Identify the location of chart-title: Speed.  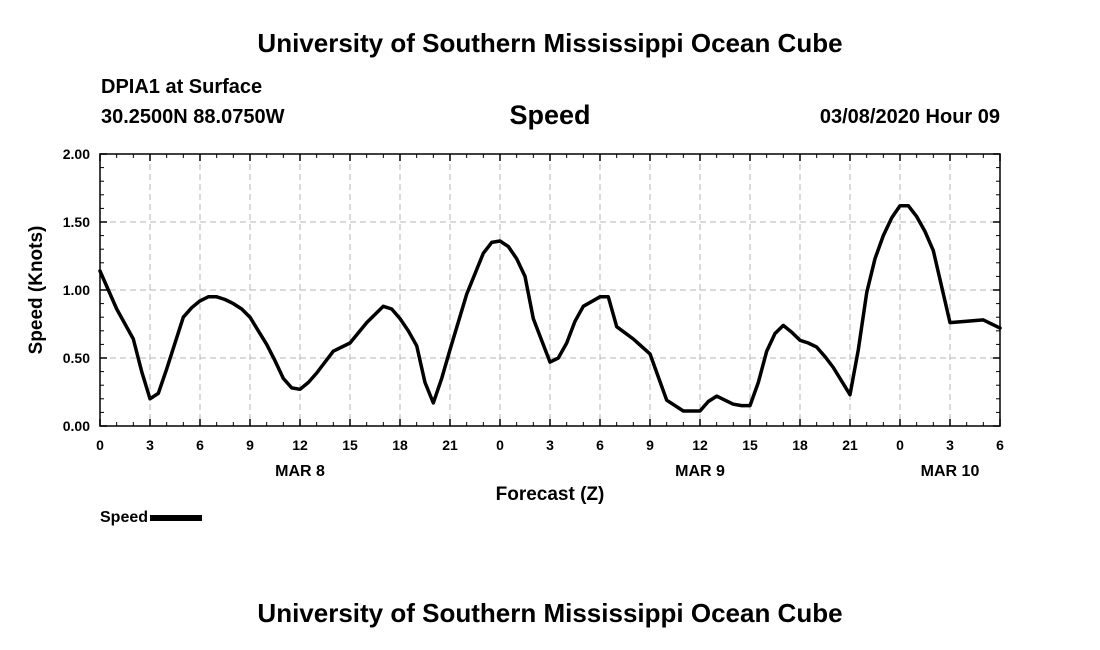
(550, 115).